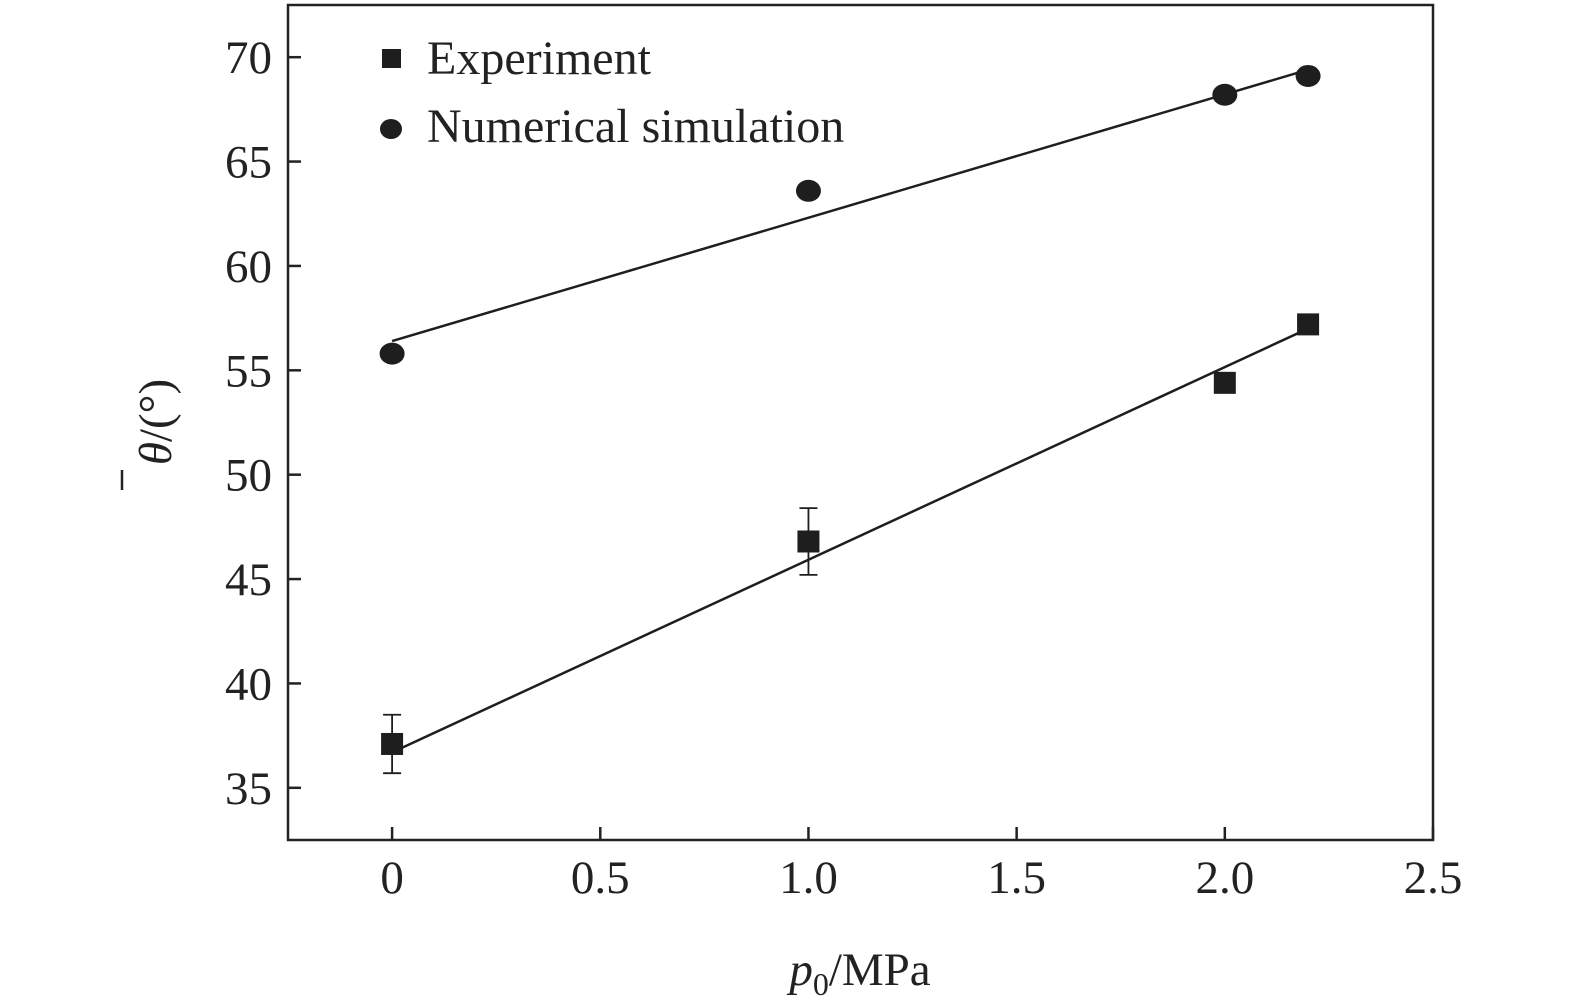  What do you see at coordinates (612, 92) in the screenshot?
I see `legend: Experiment Numerical simulation` at bounding box center [612, 92].